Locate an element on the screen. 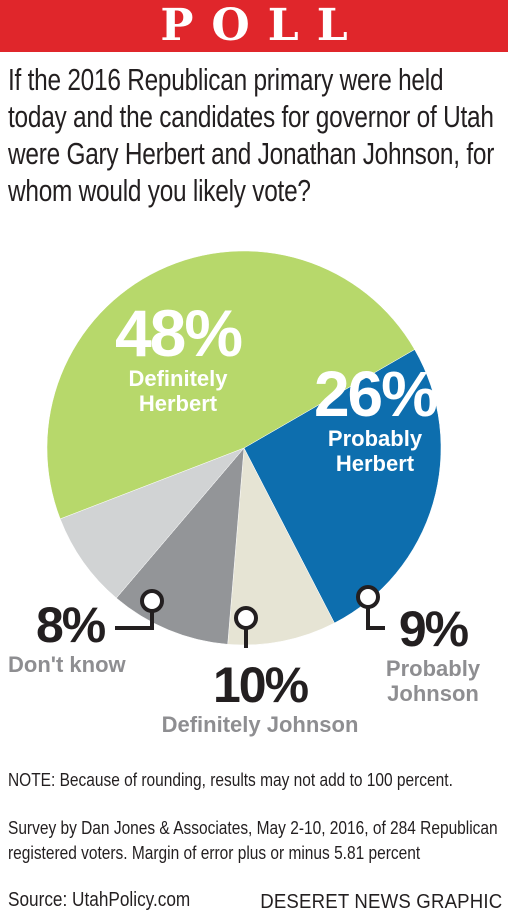  pct-dont-know: 8% is located at coordinates (71, 625).